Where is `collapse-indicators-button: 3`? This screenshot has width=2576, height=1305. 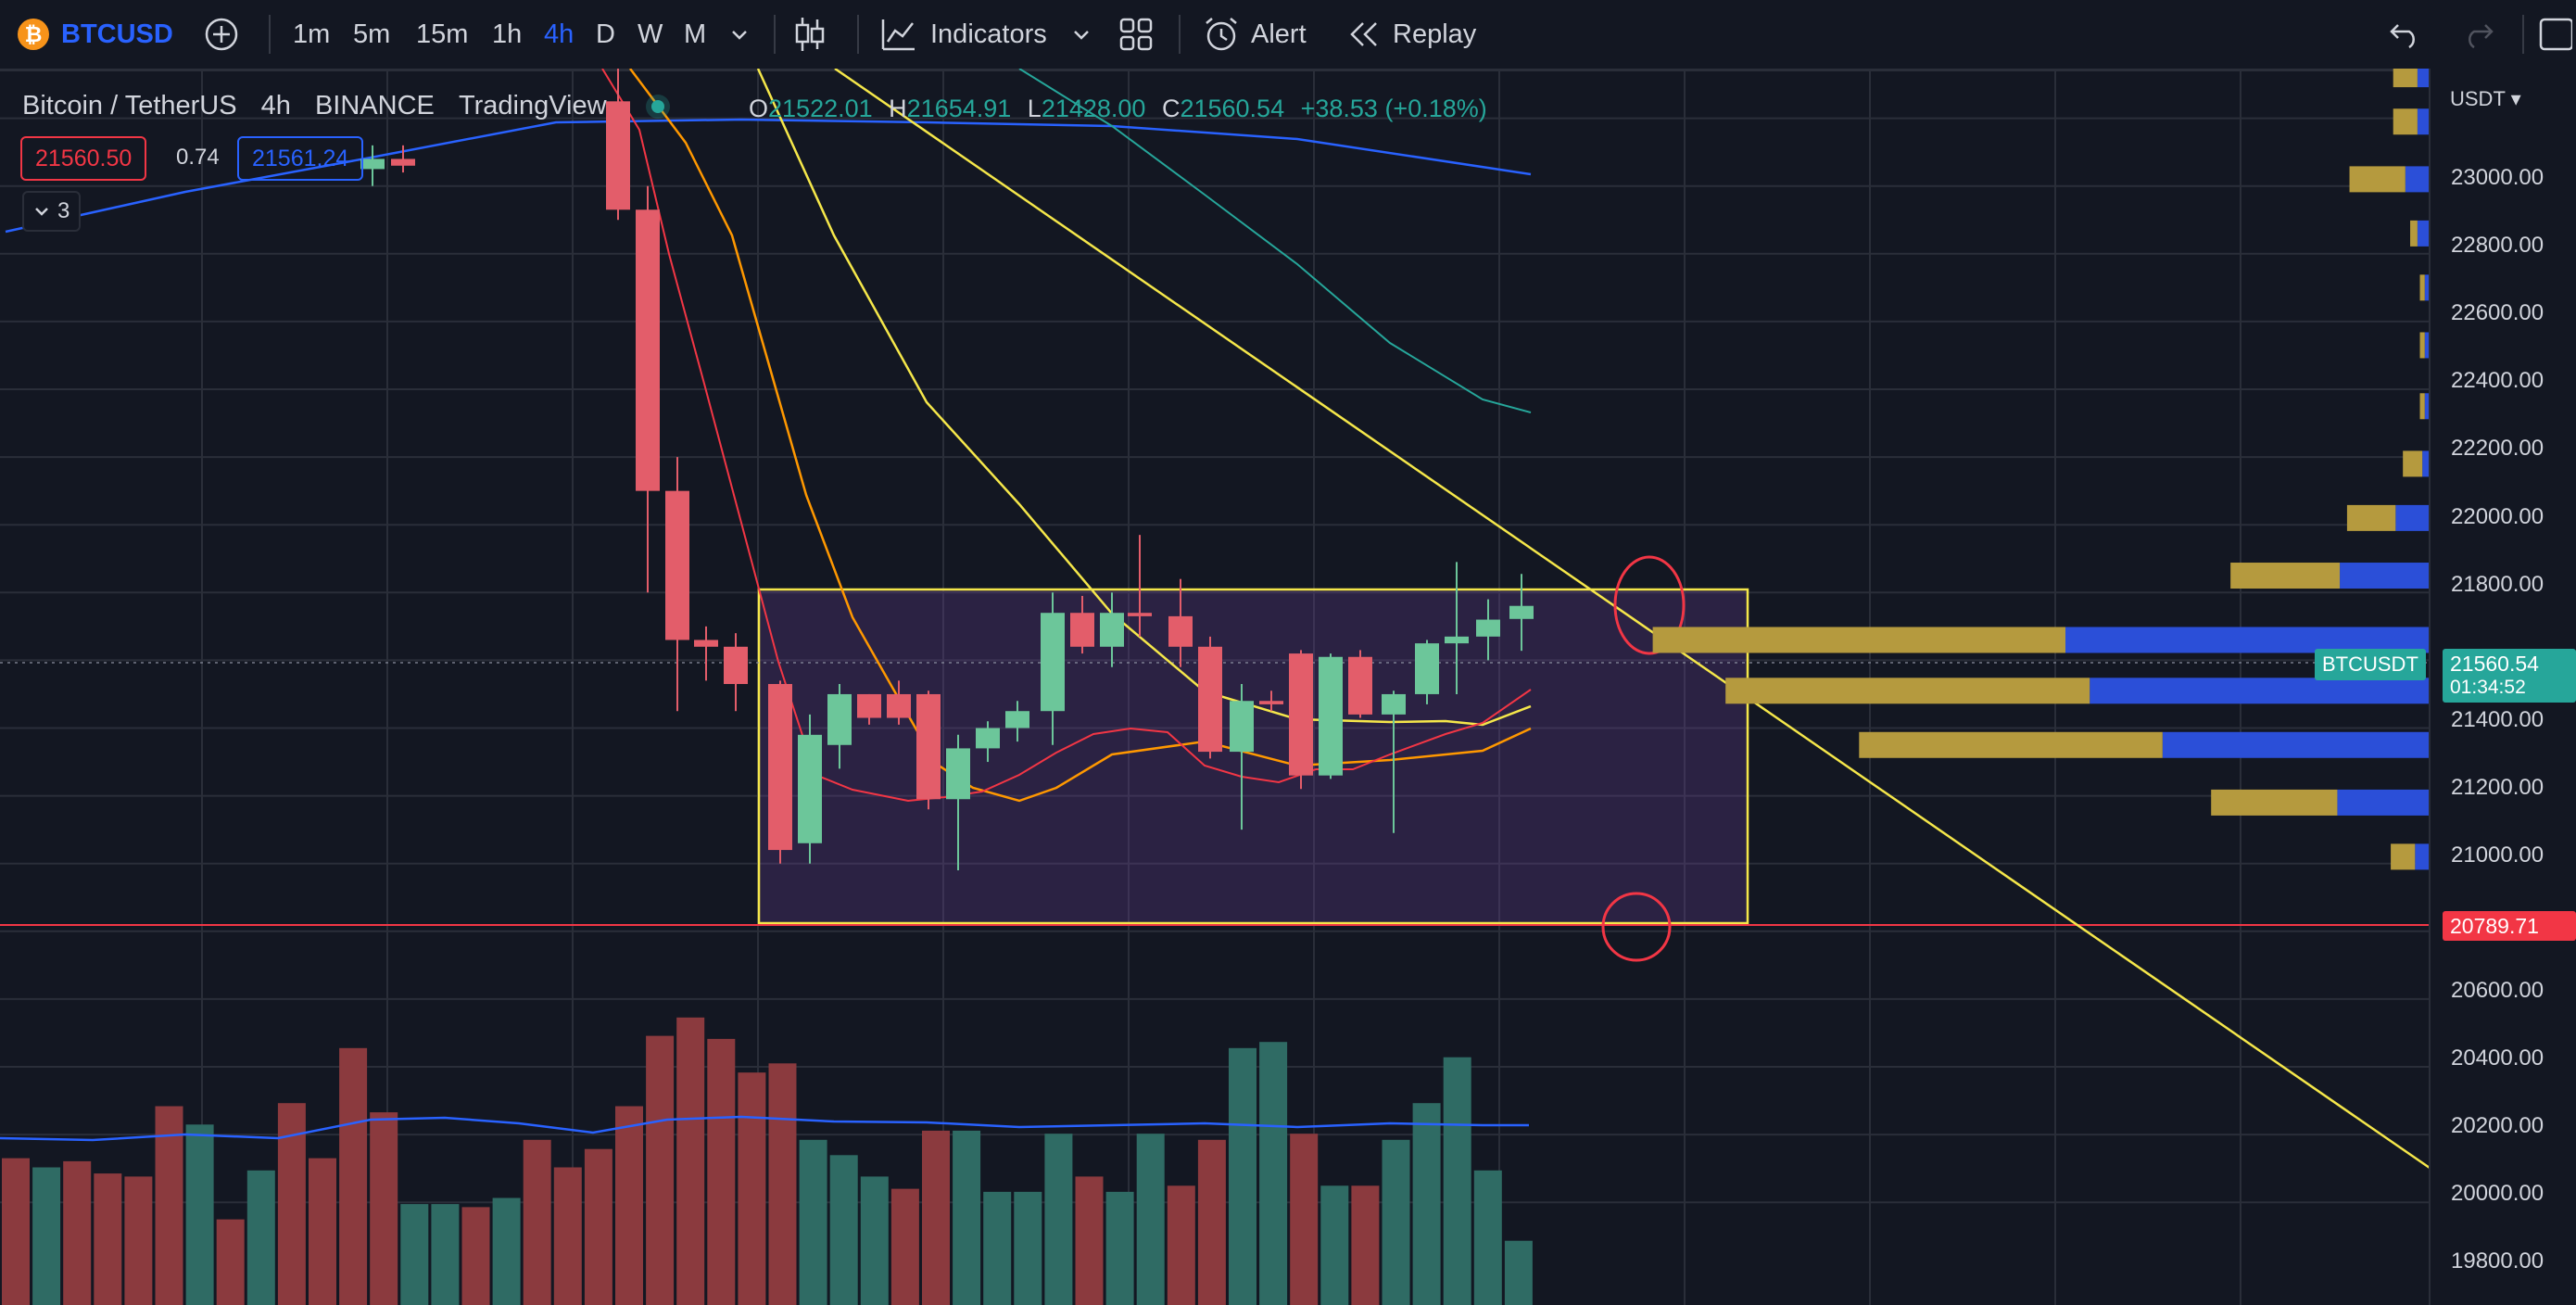
collapse-indicators-button: 3 is located at coordinates (52, 211).